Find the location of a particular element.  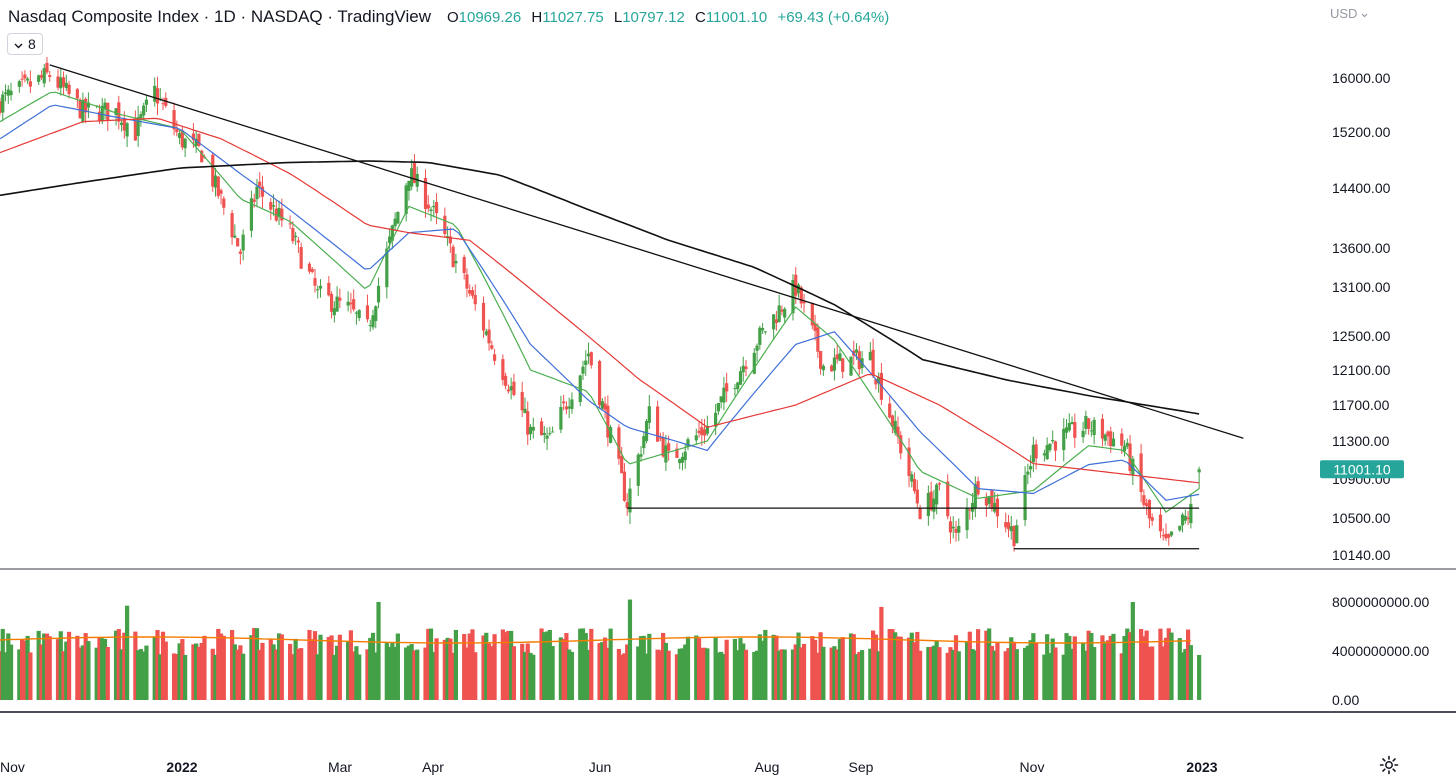

volume-moving-average is located at coordinates (595, 640).